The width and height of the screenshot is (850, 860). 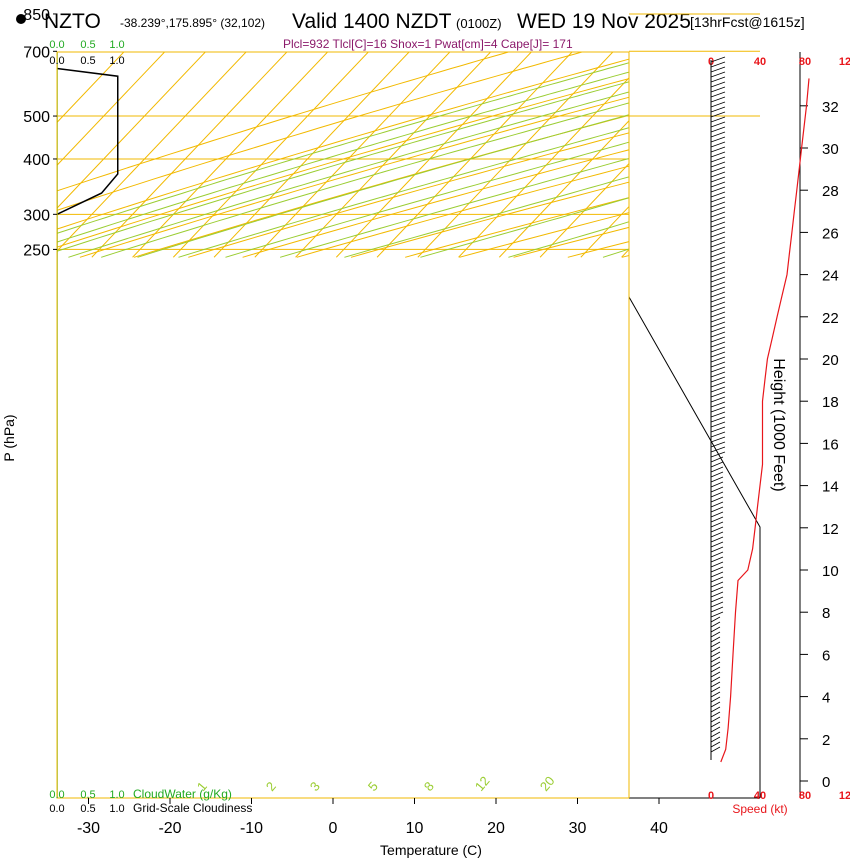 What do you see at coordinates (56, 795) in the screenshot?
I see `cloud-water-scale-bottom: 0.0` at bounding box center [56, 795].